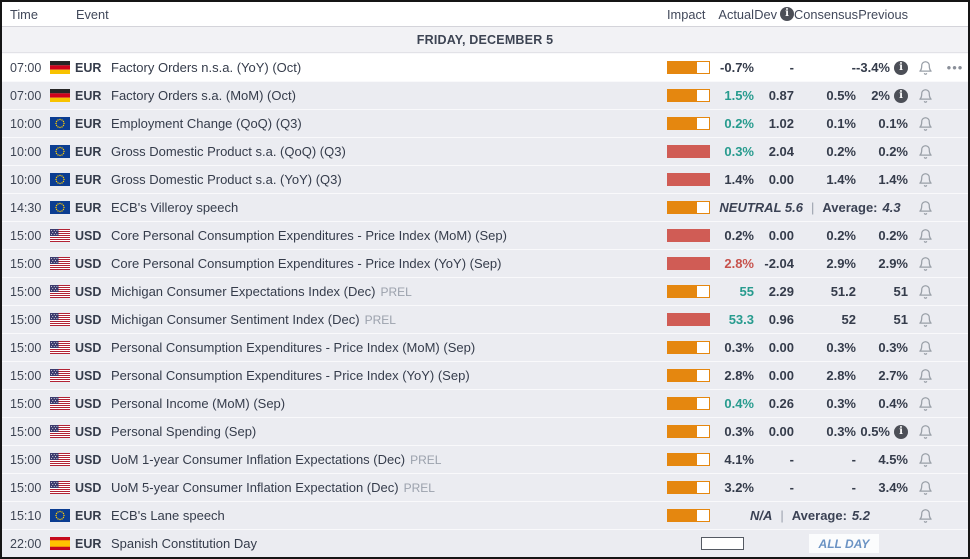 The width and height of the screenshot is (970, 559). What do you see at coordinates (882, 179) in the screenshot?
I see `previous-cell: 1.4%` at bounding box center [882, 179].